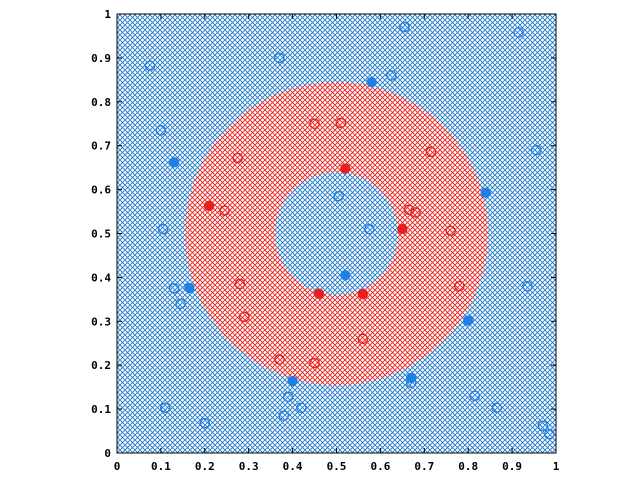 This screenshot has height=480, width=640. Describe the element at coordinates (101, 321) in the screenshot. I see `y-tick-label: 0.3` at that location.